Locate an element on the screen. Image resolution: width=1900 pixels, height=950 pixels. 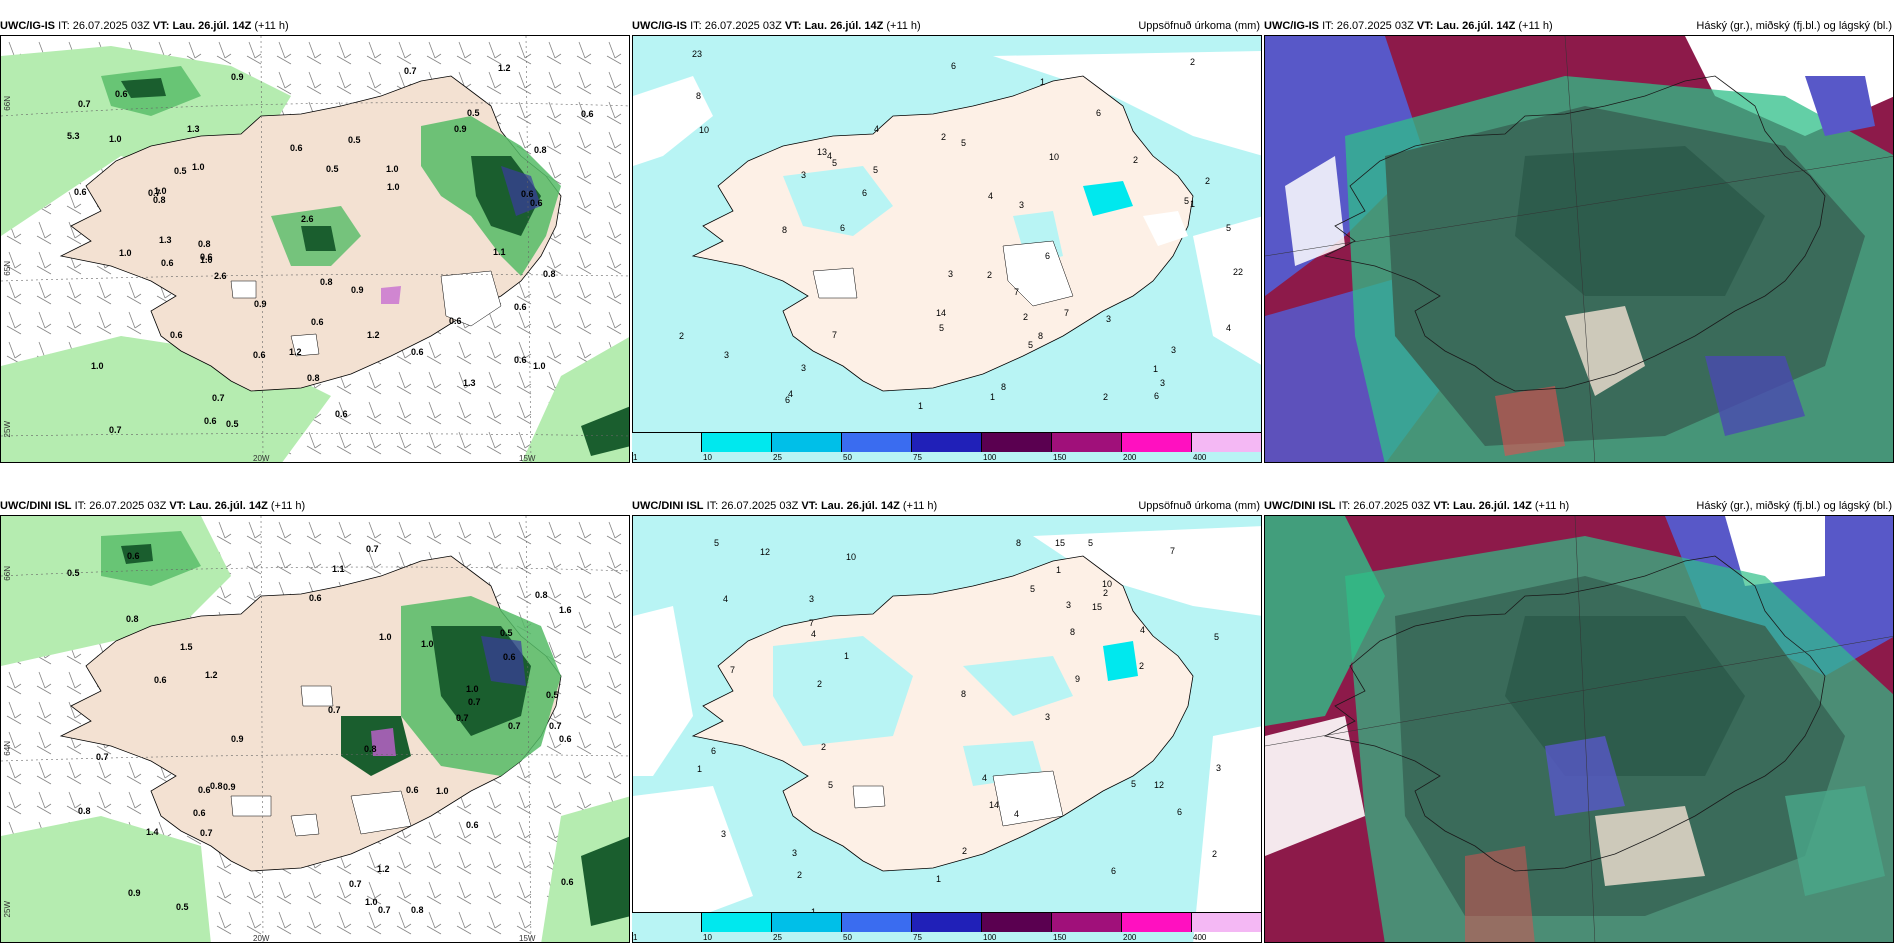
map-value-label: 2.6 is located at coordinates (220, 276).